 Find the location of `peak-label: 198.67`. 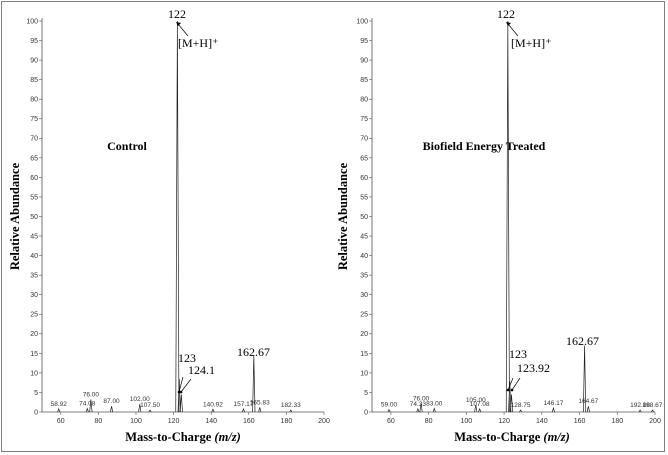

peak-label: 198.67 is located at coordinates (653, 405).